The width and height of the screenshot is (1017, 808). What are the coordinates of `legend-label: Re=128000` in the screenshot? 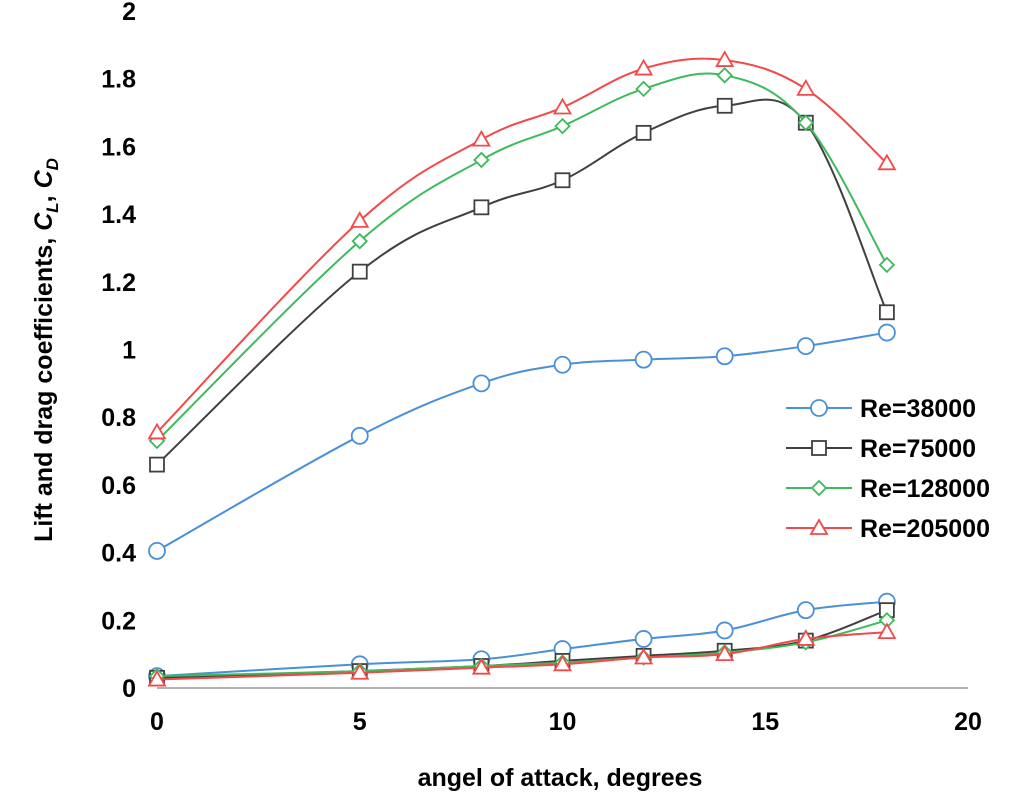 It's located at (925, 489).